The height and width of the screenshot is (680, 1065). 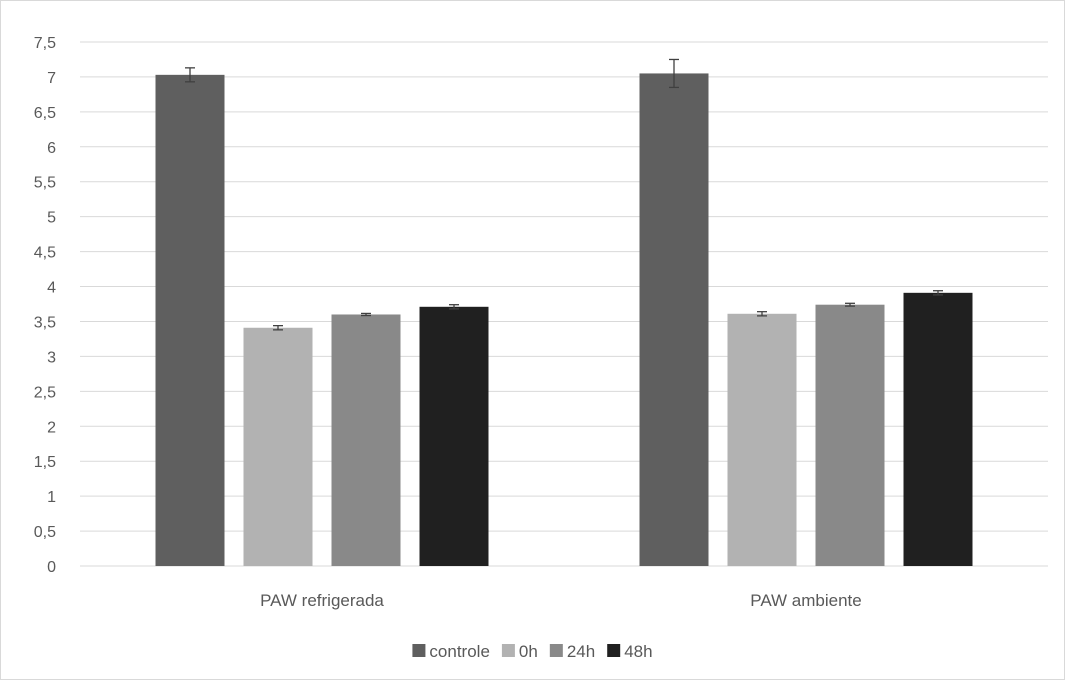 I want to click on y-tick-label: 2,5, so click(x=45, y=392).